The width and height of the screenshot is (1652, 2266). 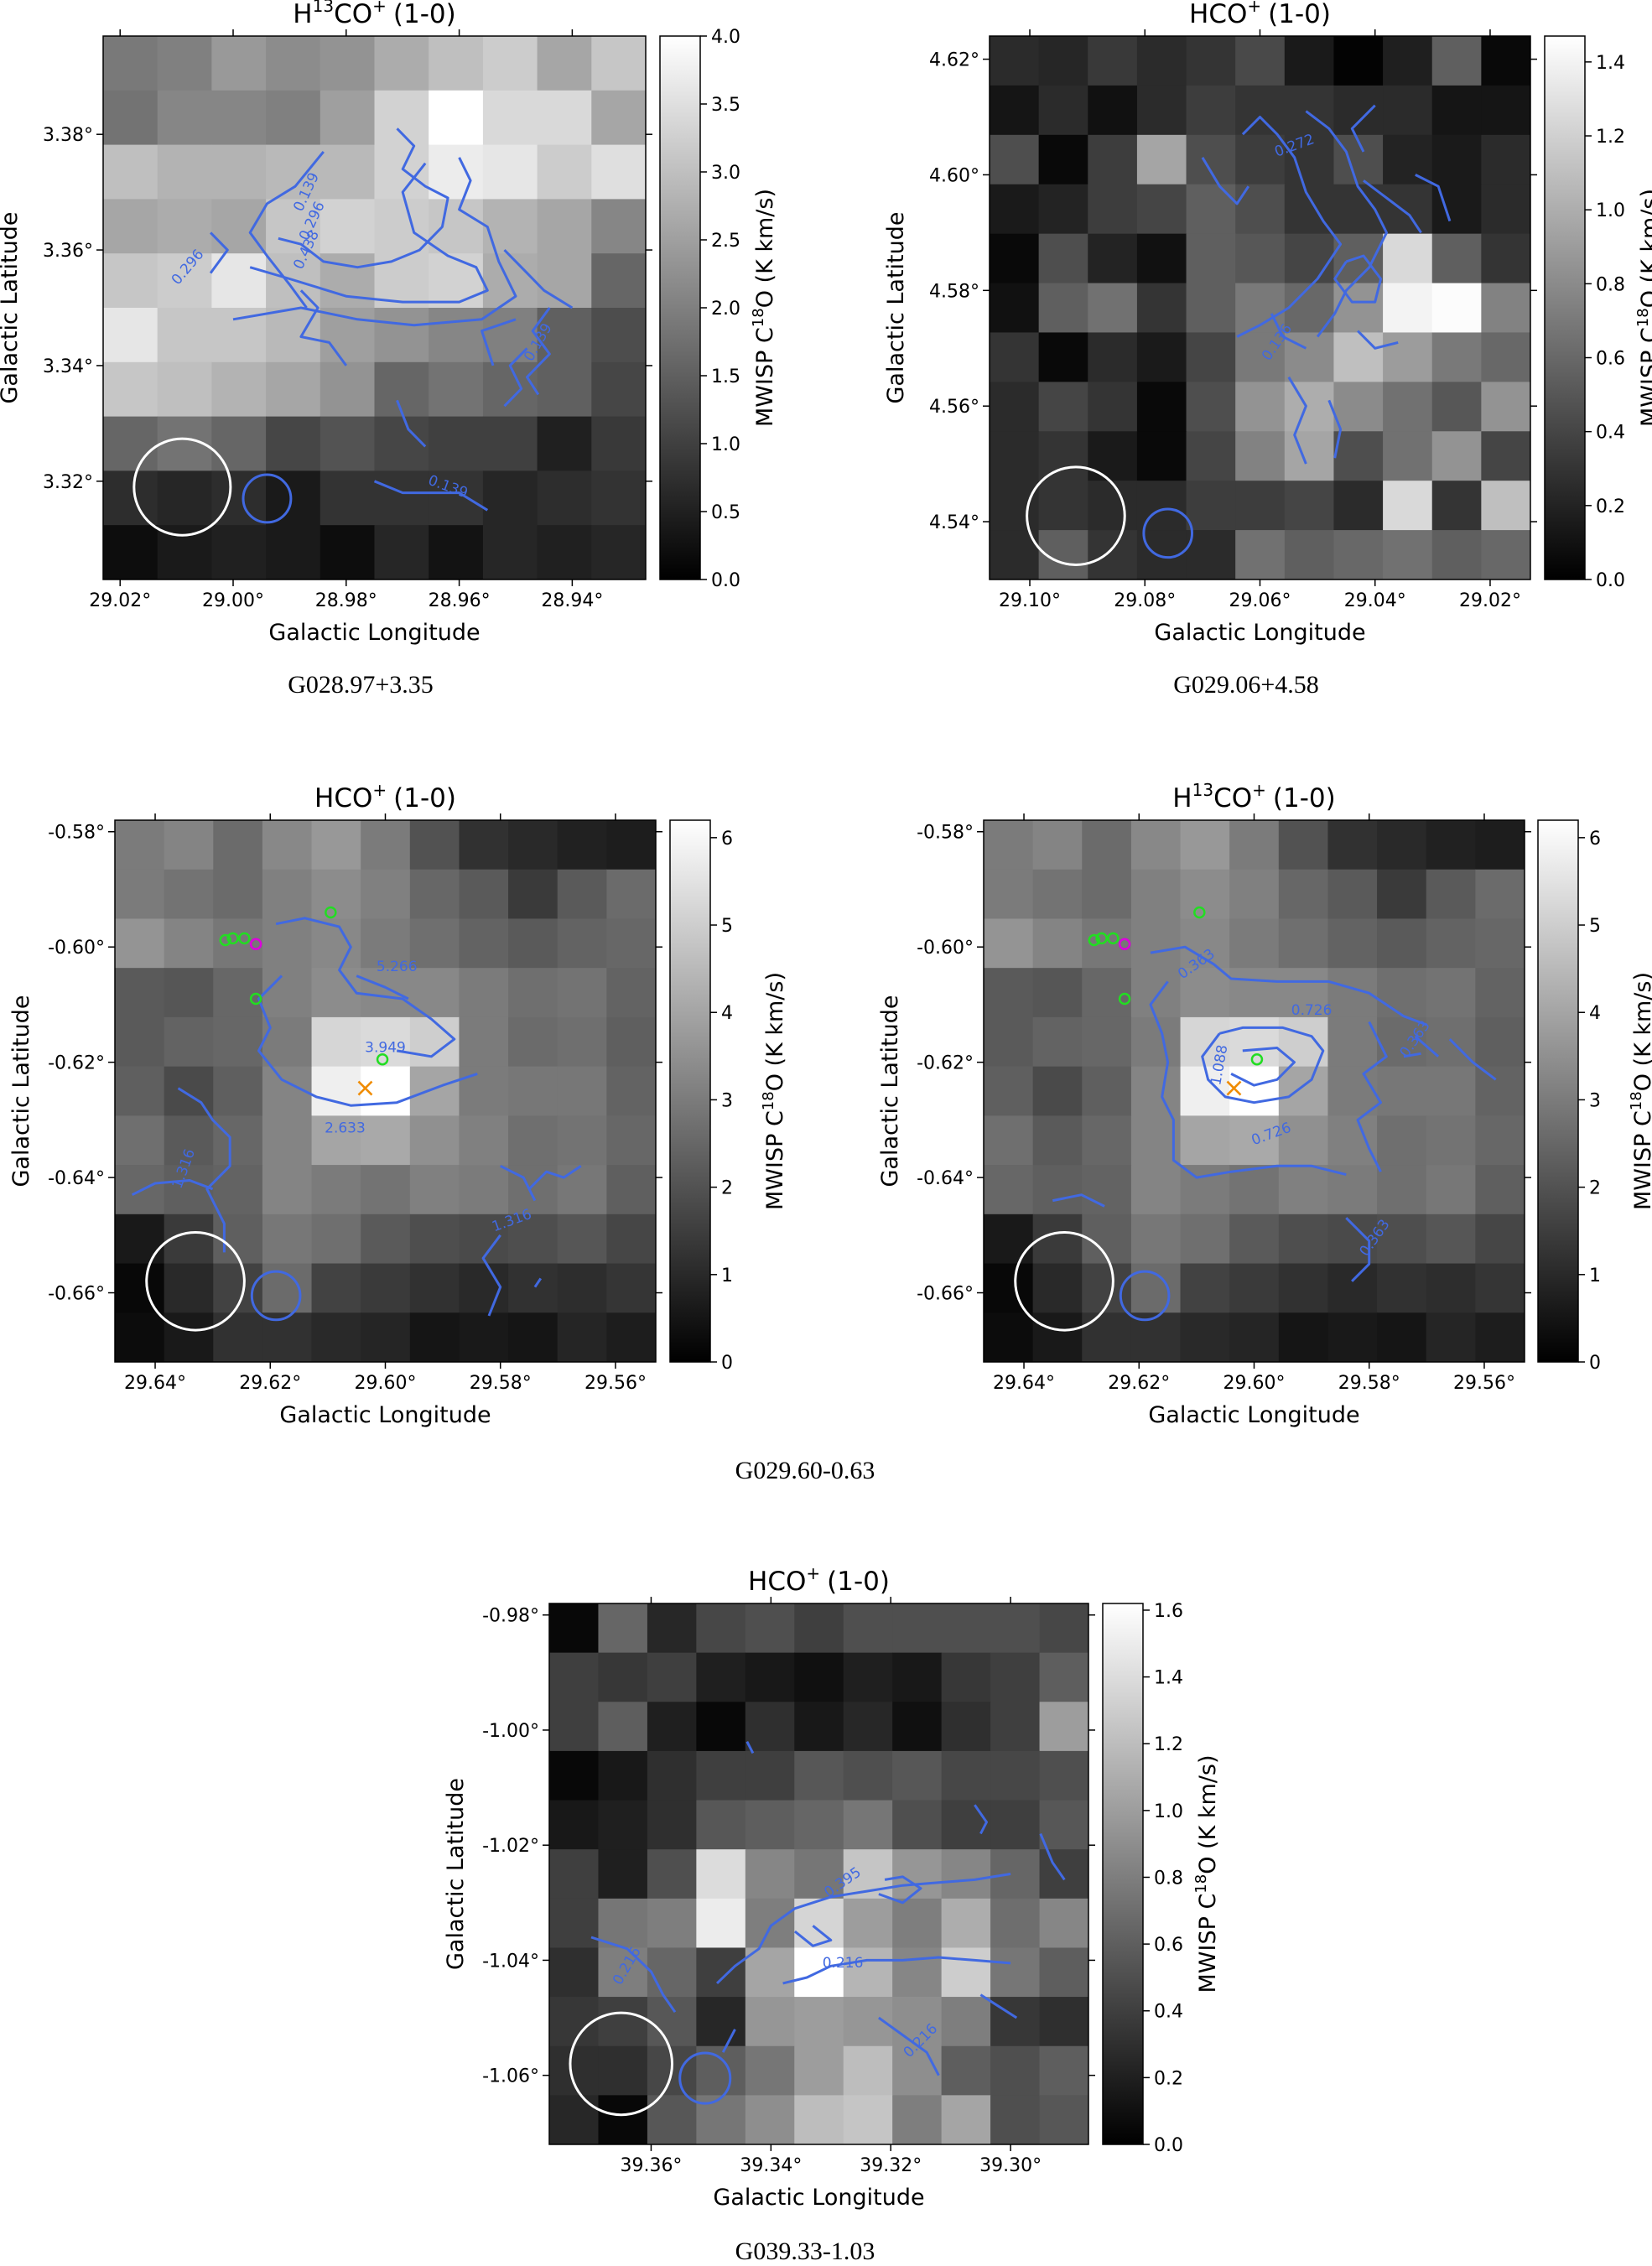 What do you see at coordinates (1595, 1100) in the screenshot?
I see `colorbar-tick-label: 3` at bounding box center [1595, 1100].